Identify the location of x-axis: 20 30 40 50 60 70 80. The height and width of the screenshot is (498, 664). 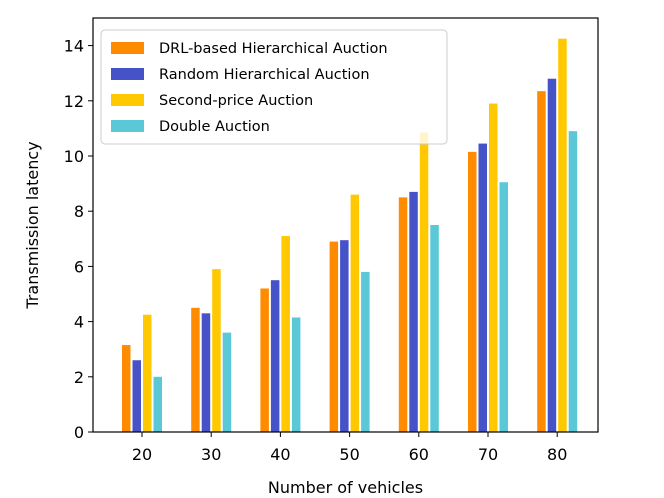
(349, 448).